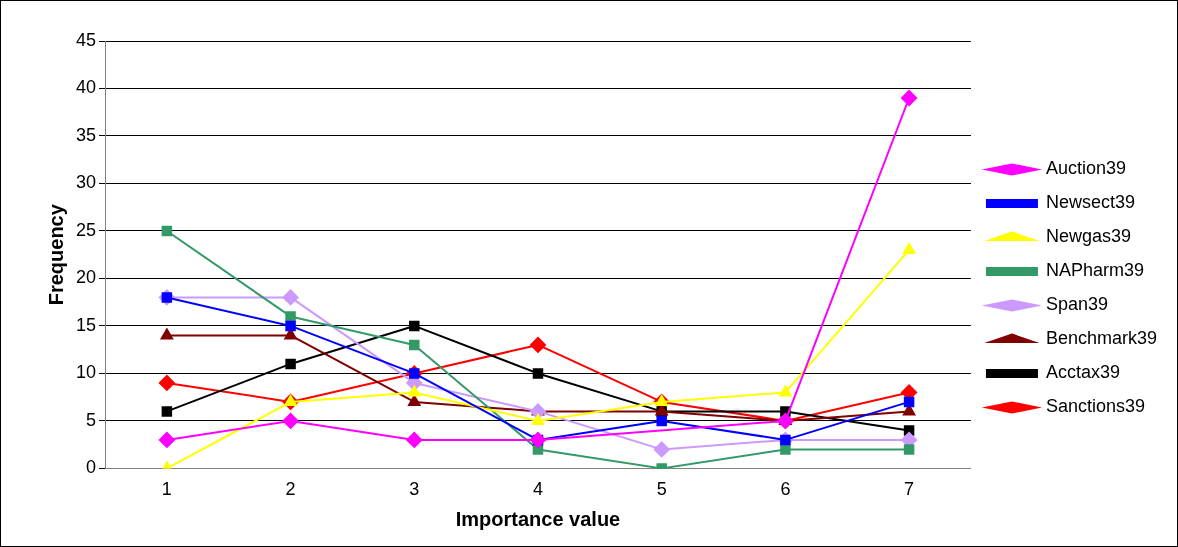 The width and height of the screenshot is (1178, 547). What do you see at coordinates (909, 489) in the screenshot?
I see `x-tick-label: 7` at bounding box center [909, 489].